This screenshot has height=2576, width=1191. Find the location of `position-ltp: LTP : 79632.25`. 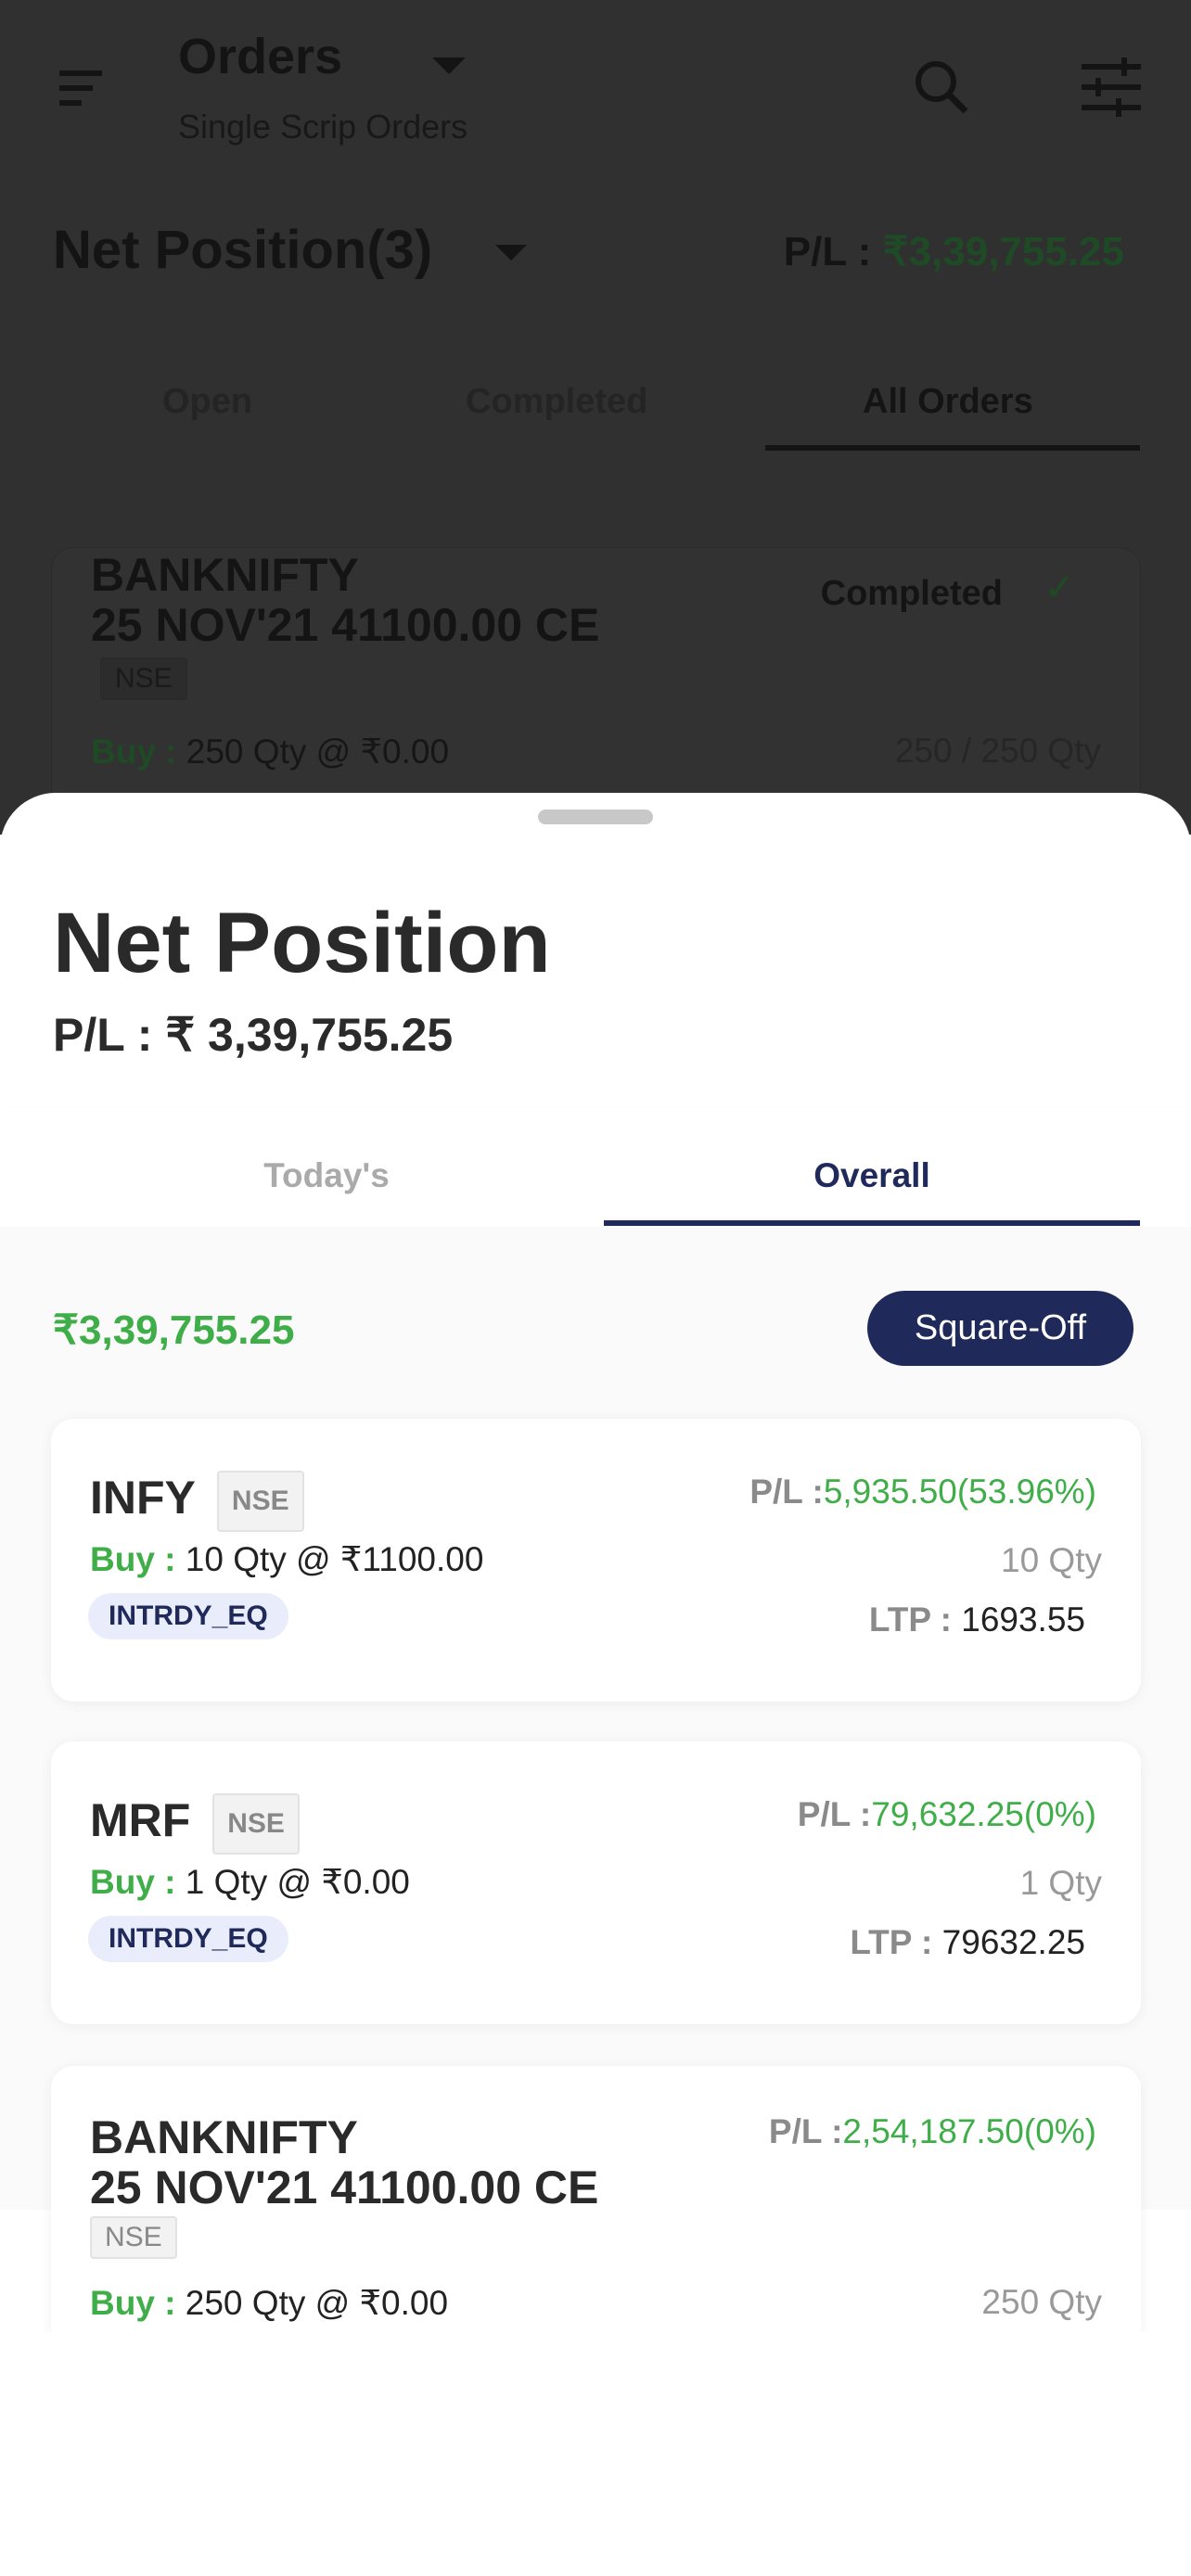

position-ltp: LTP : 79632.25 is located at coordinates (967, 1942).